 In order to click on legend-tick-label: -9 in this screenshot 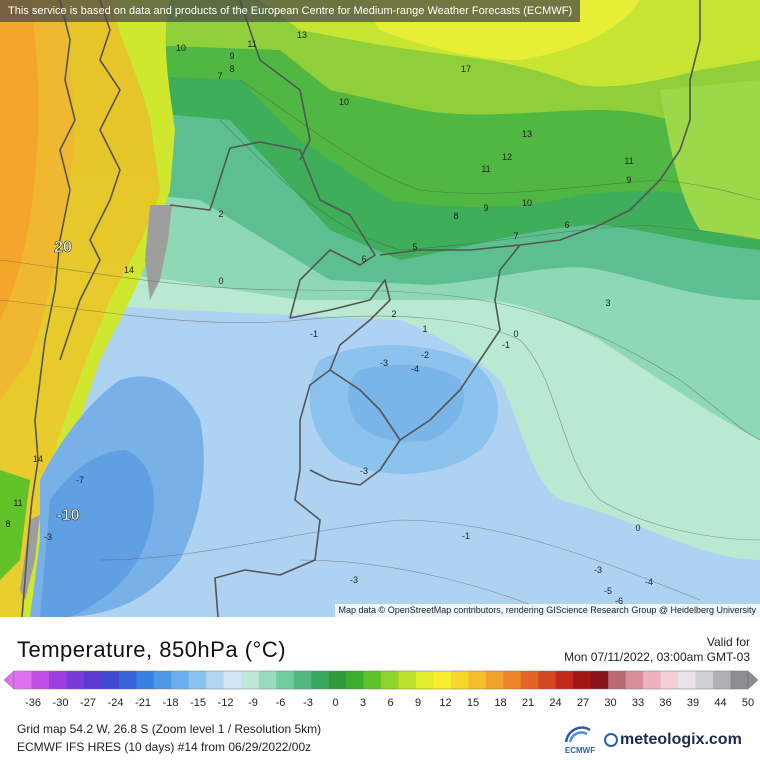, I will do `click(253, 702)`.